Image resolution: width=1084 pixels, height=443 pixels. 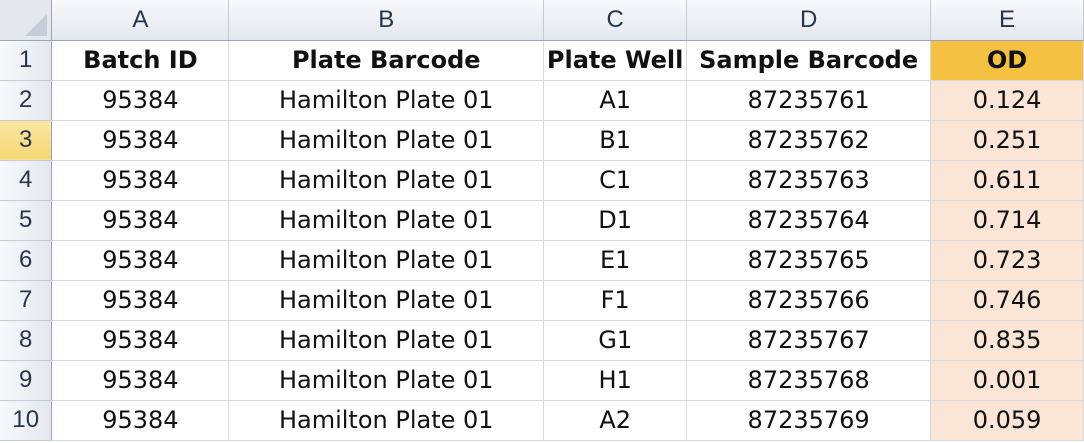 What do you see at coordinates (809, 380) in the screenshot?
I see `cell-sample-barcode: 87235768` at bounding box center [809, 380].